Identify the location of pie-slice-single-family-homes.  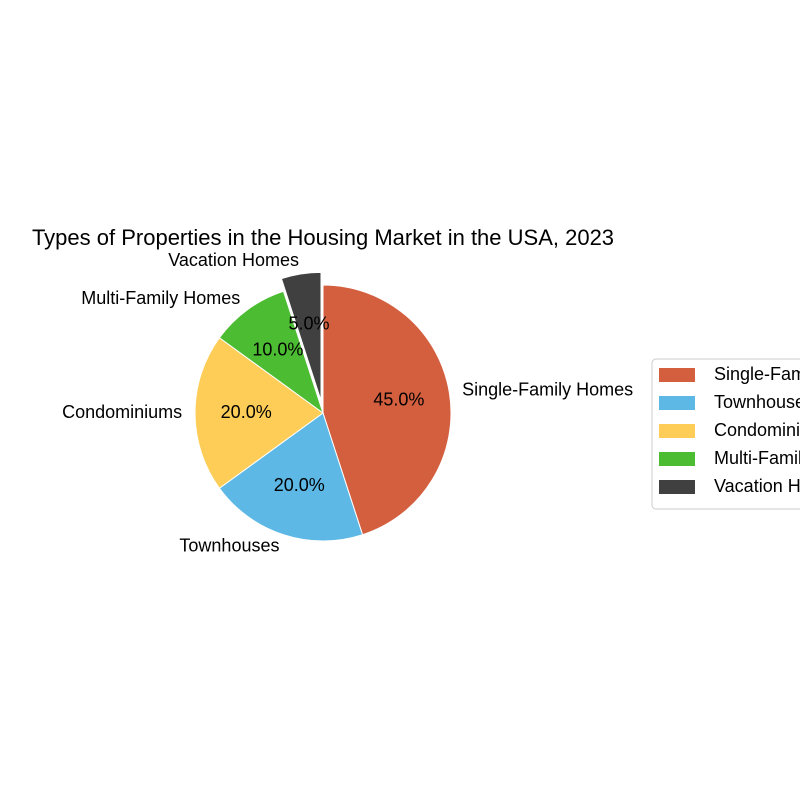
(387, 410).